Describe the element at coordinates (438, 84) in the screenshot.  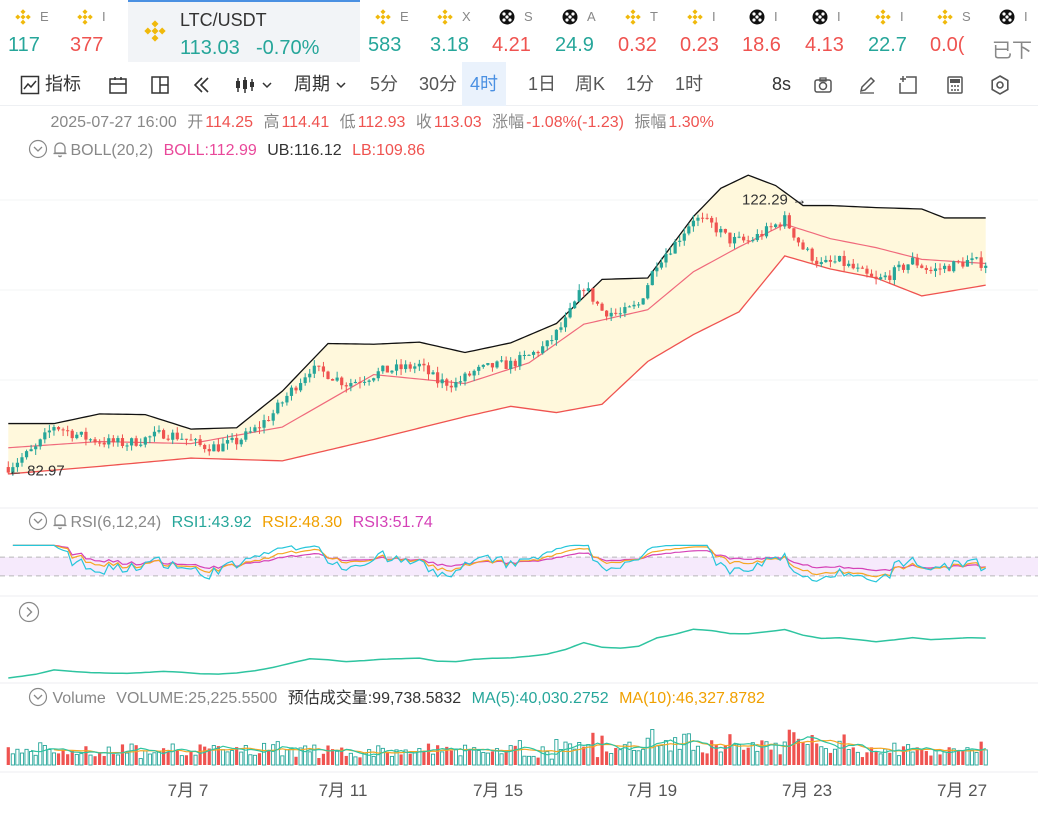
I see `interval-tab: 30分` at that location.